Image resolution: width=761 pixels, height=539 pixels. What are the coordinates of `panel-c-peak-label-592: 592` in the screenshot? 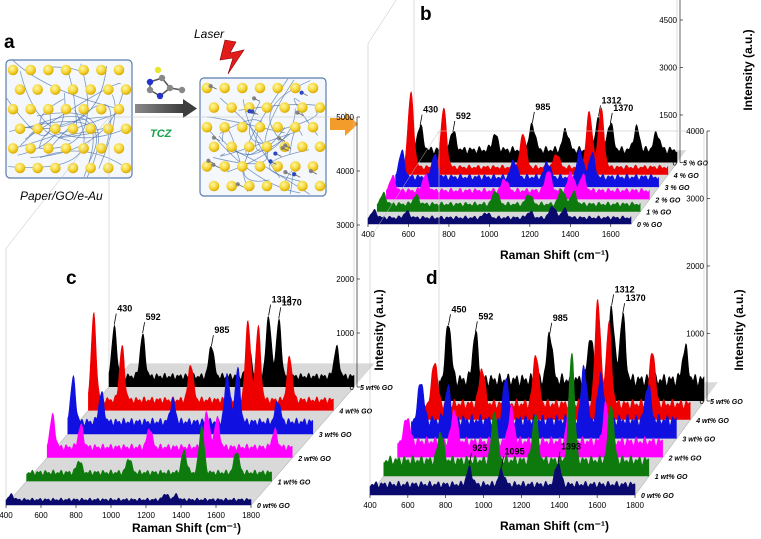 It's located at (153, 317).